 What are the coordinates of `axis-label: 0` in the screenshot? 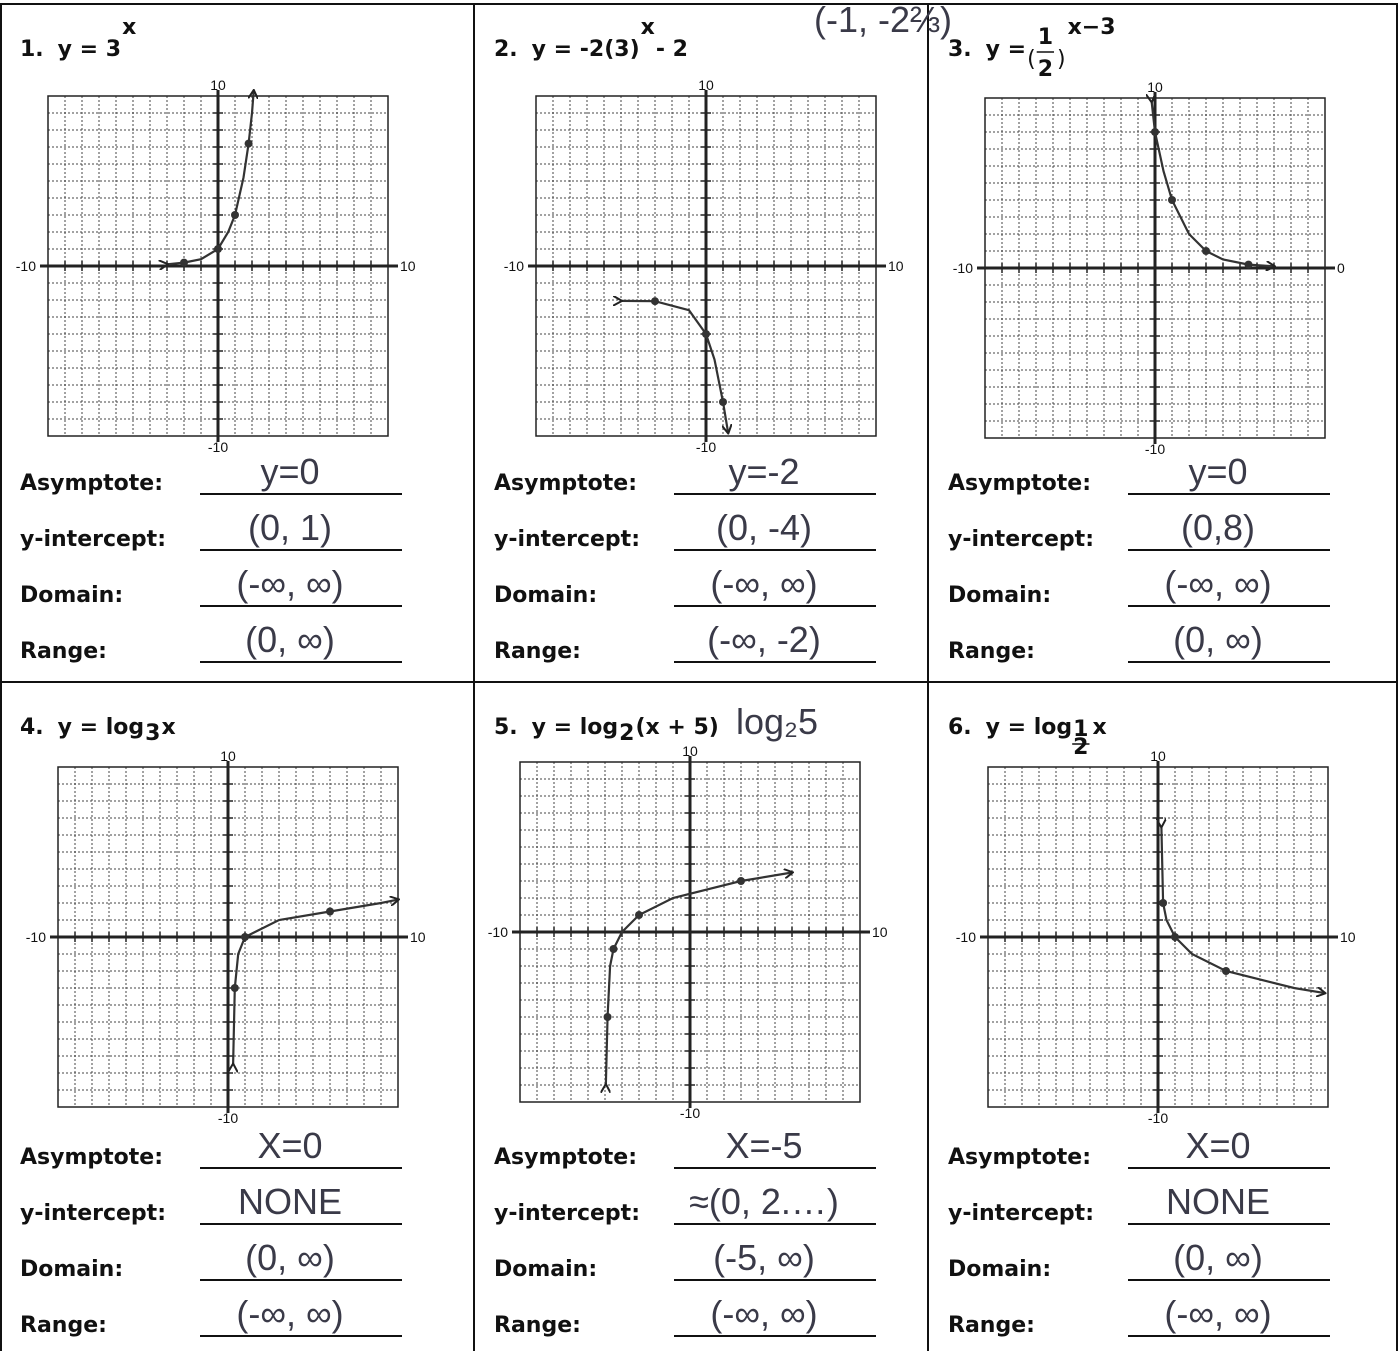 It's located at (1341, 268).